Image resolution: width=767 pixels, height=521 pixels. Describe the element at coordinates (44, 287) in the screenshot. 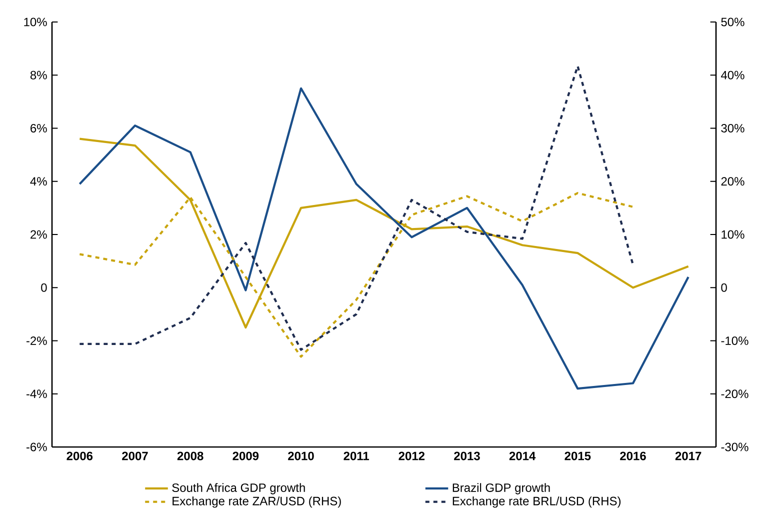

I see `y-tick-label: 0` at that location.